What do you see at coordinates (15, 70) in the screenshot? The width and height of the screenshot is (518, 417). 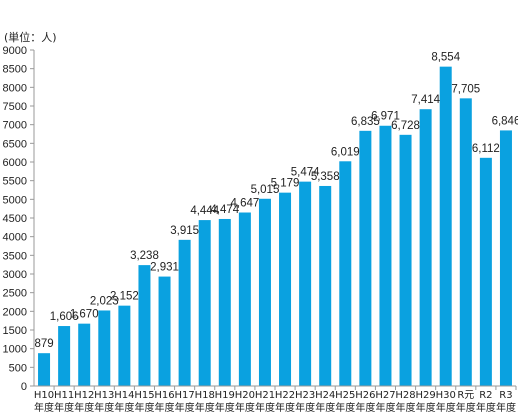 I see `y-tick-label: 8500` at bounding box center [15, 70].